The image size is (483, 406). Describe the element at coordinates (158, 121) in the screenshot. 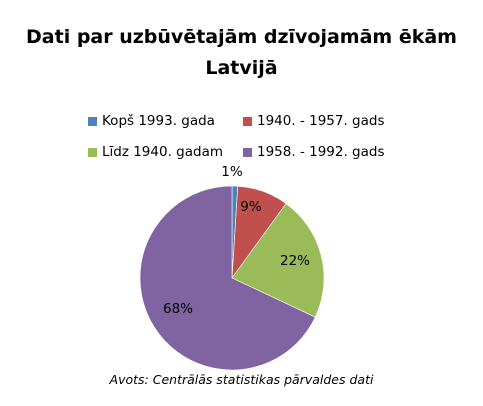

I see `legend-label: Kopš 1993. gada` at that location.